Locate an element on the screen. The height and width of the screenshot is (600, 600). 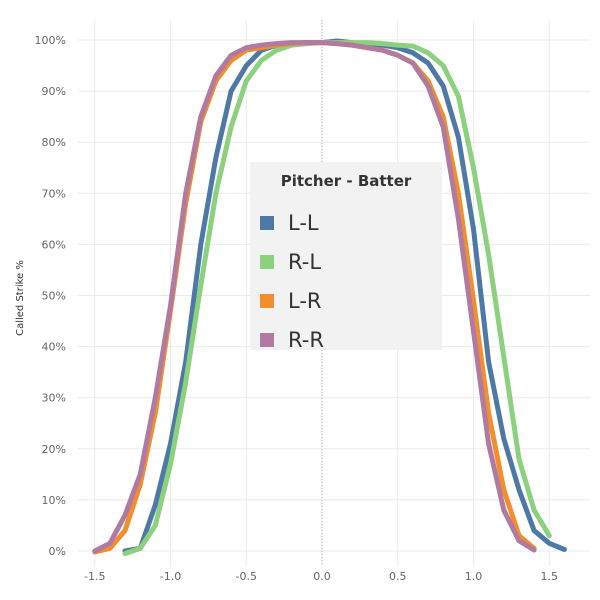
x-tick-label: 1.0 is located at coordinates (474, 576).